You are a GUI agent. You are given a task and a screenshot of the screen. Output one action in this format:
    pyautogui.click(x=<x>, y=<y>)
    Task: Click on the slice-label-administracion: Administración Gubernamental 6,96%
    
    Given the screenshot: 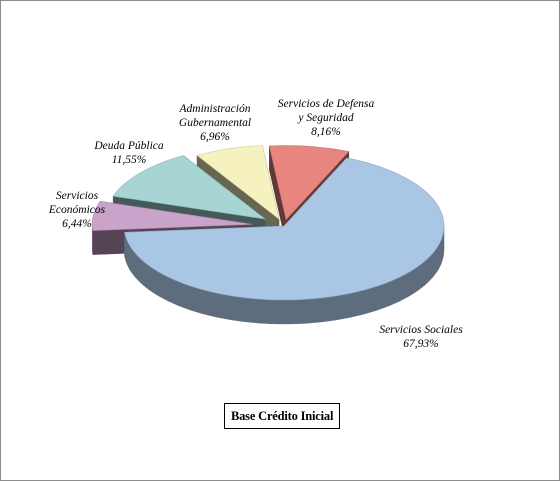 What is the action you would take?
    pyautogui.click(x=215, y=123)
    